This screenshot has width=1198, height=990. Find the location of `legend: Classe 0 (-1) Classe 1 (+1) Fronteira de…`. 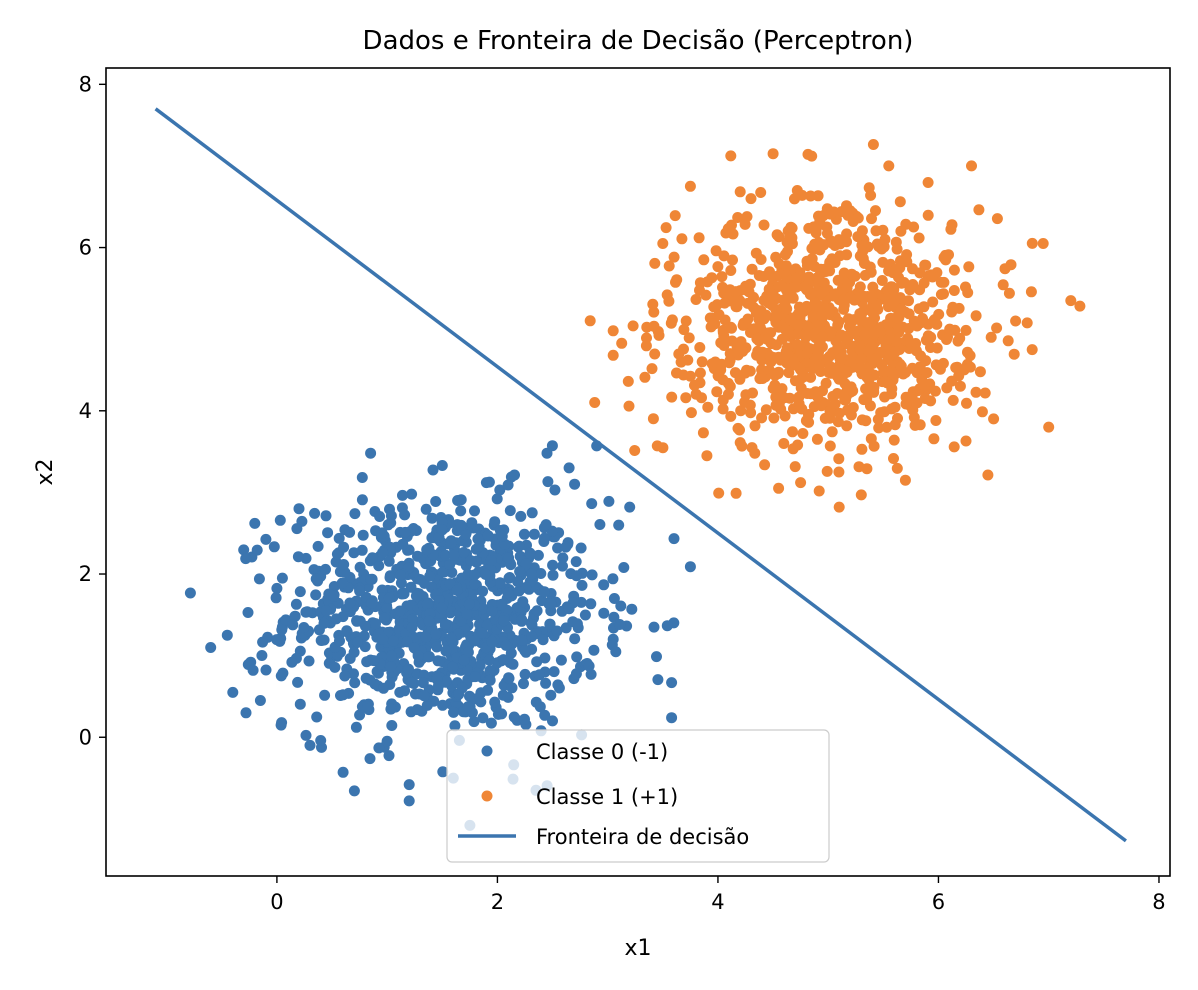

legend: Classe 0 (-1) Classe 1 (+1) Fronteira de… is located at coordinates (638, 796).